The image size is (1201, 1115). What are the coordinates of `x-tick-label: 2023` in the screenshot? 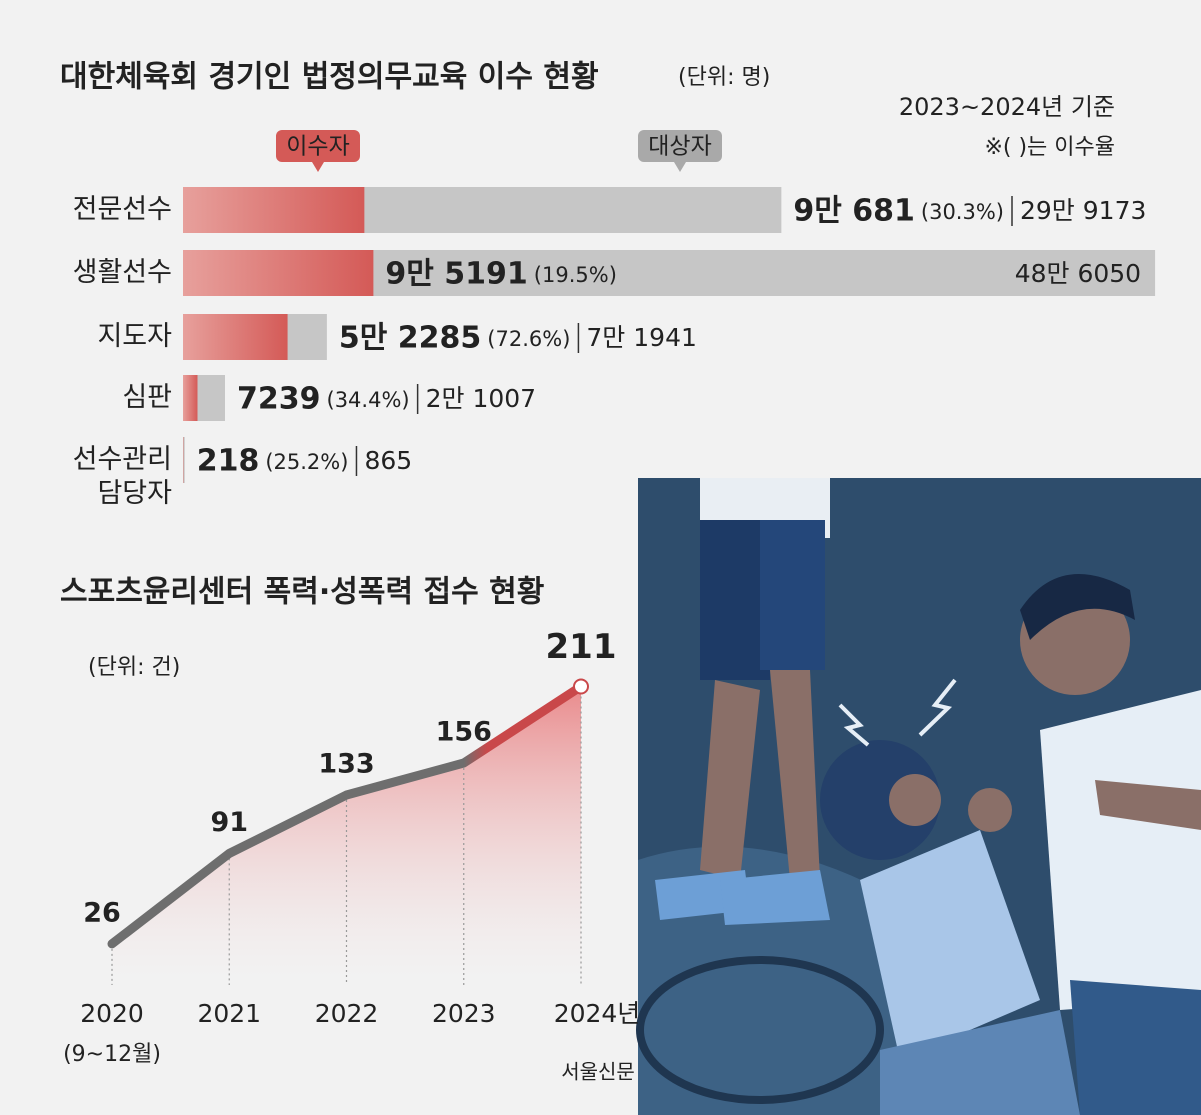 It's located at (464, 1013).